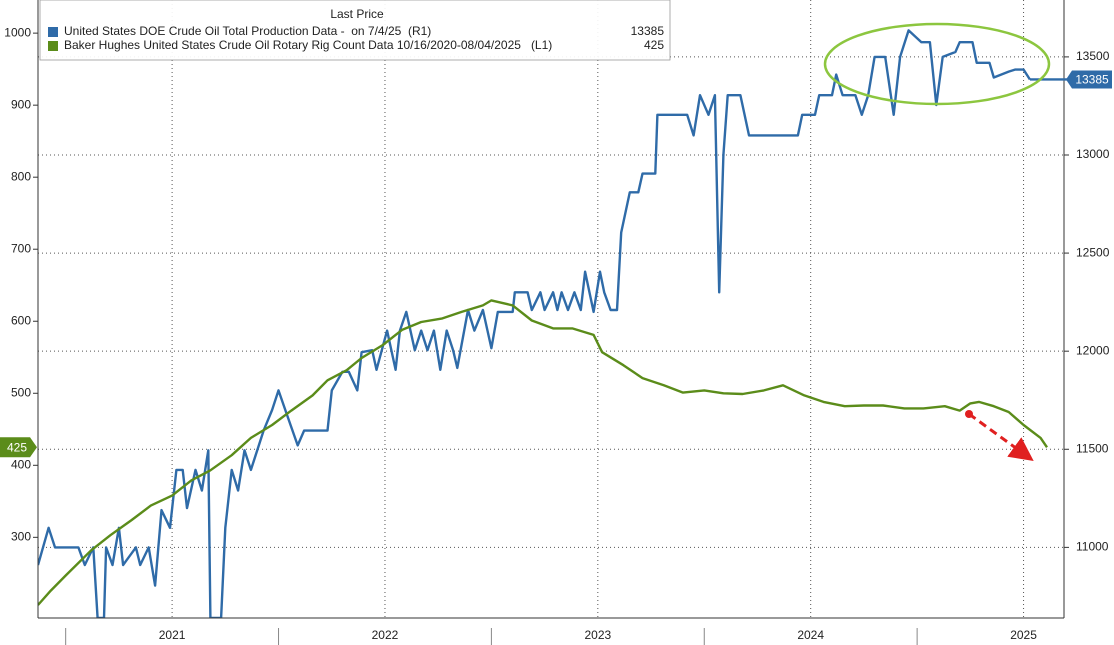 Image resolution: width=1114 pixels, height=645 pixels. I want to click on y2-tick-label: 11500, so click(1092, 448).